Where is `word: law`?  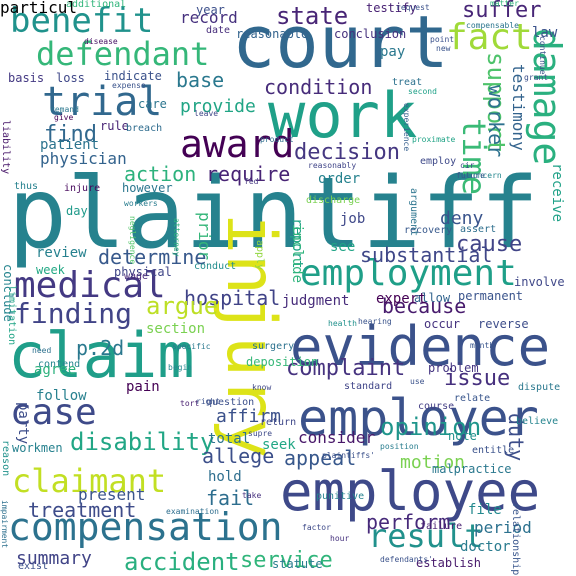 word: law is located at coordinates (545, 33).